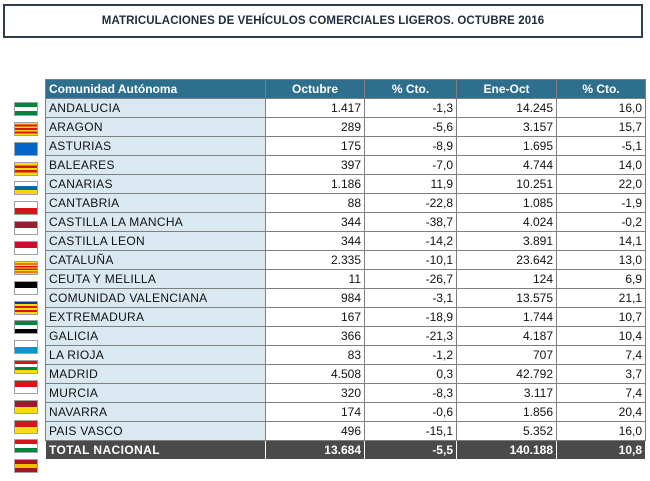 The width and height of the screenshot is (650, 481). Describe the element at coordinates (601, 431) in the screenshot. I see `cell-cto-ene-oct: 16,0` at that location.